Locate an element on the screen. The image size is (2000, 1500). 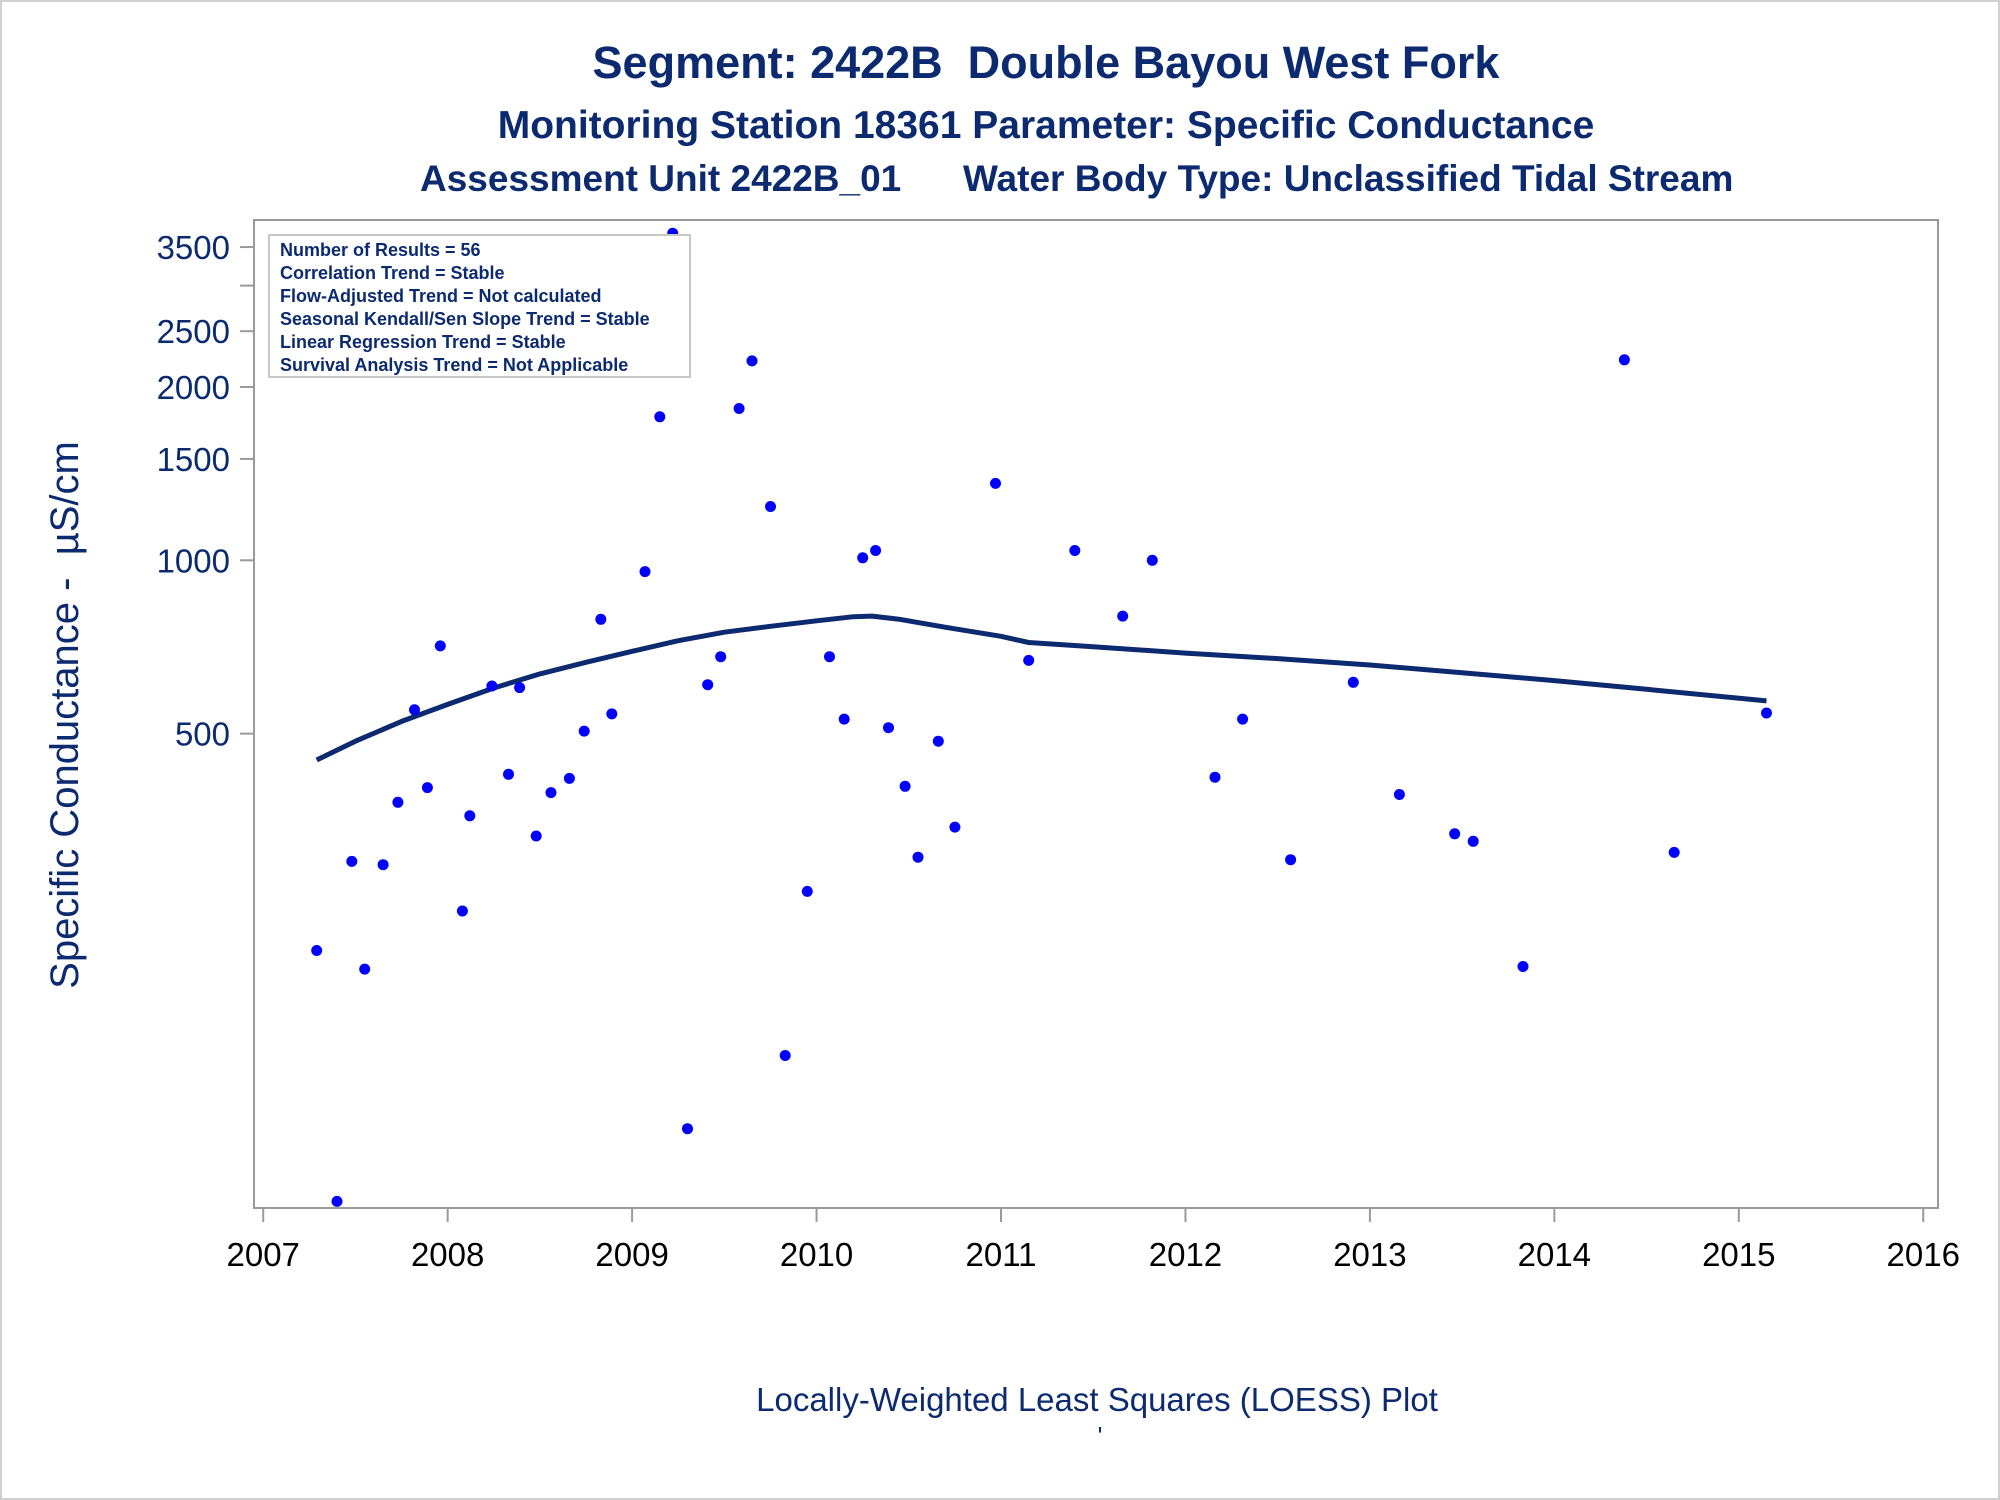
y-tick-label: 1000 is located at coordinates (193, 560).